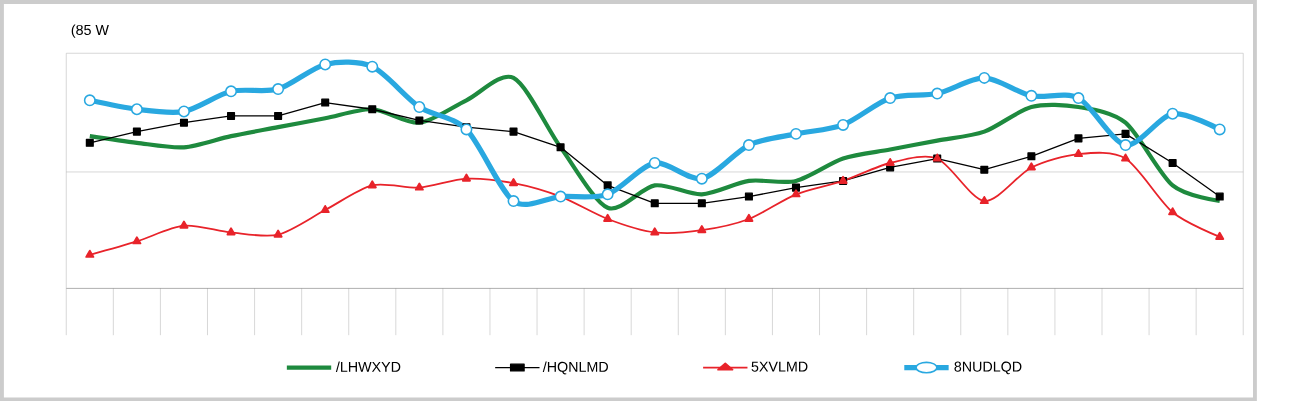 The width and height of the screenshot is (1290, 401). Describe the element at coordinates (988, 368) in the screenshot. I see `legend-label: 8NUDLQD` at that location.